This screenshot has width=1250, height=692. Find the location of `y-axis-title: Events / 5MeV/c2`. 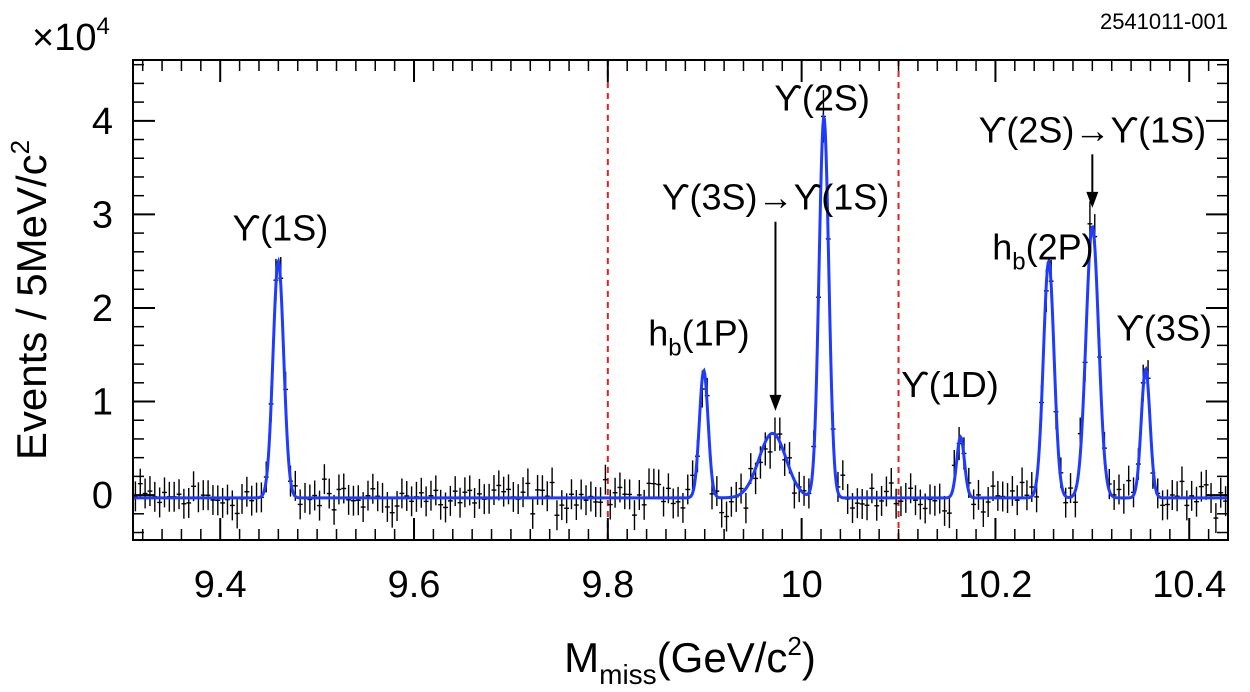

y-axis-title: Events / 5MeV/c2 is located at coordinates (30, 300).